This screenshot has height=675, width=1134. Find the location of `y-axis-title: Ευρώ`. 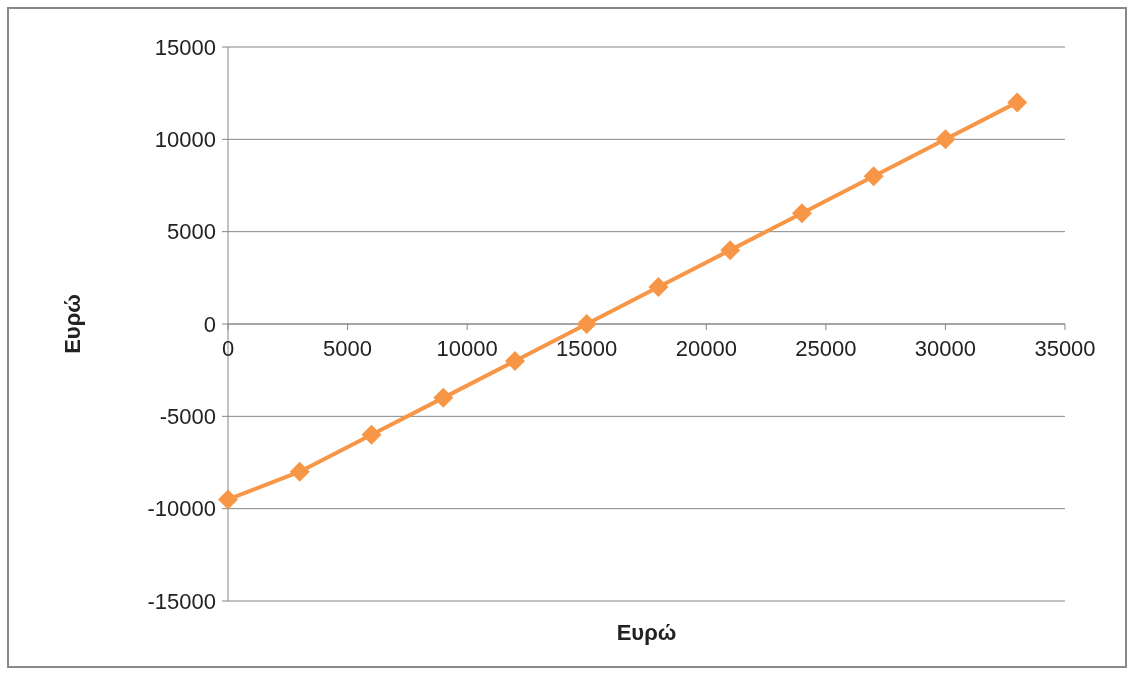

y-axis-title: Ευρώ is located at coordinates (72, 324).